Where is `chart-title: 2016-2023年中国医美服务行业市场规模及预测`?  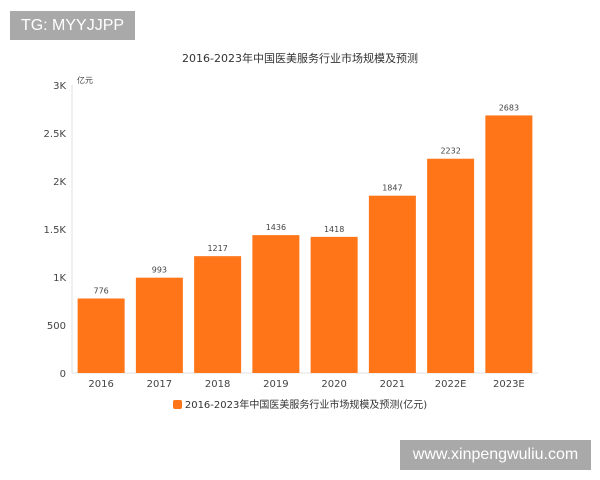 chart-title: 2016-2023年中国医美服务行业市场规模及预测 is located at coordinates (300, 58).